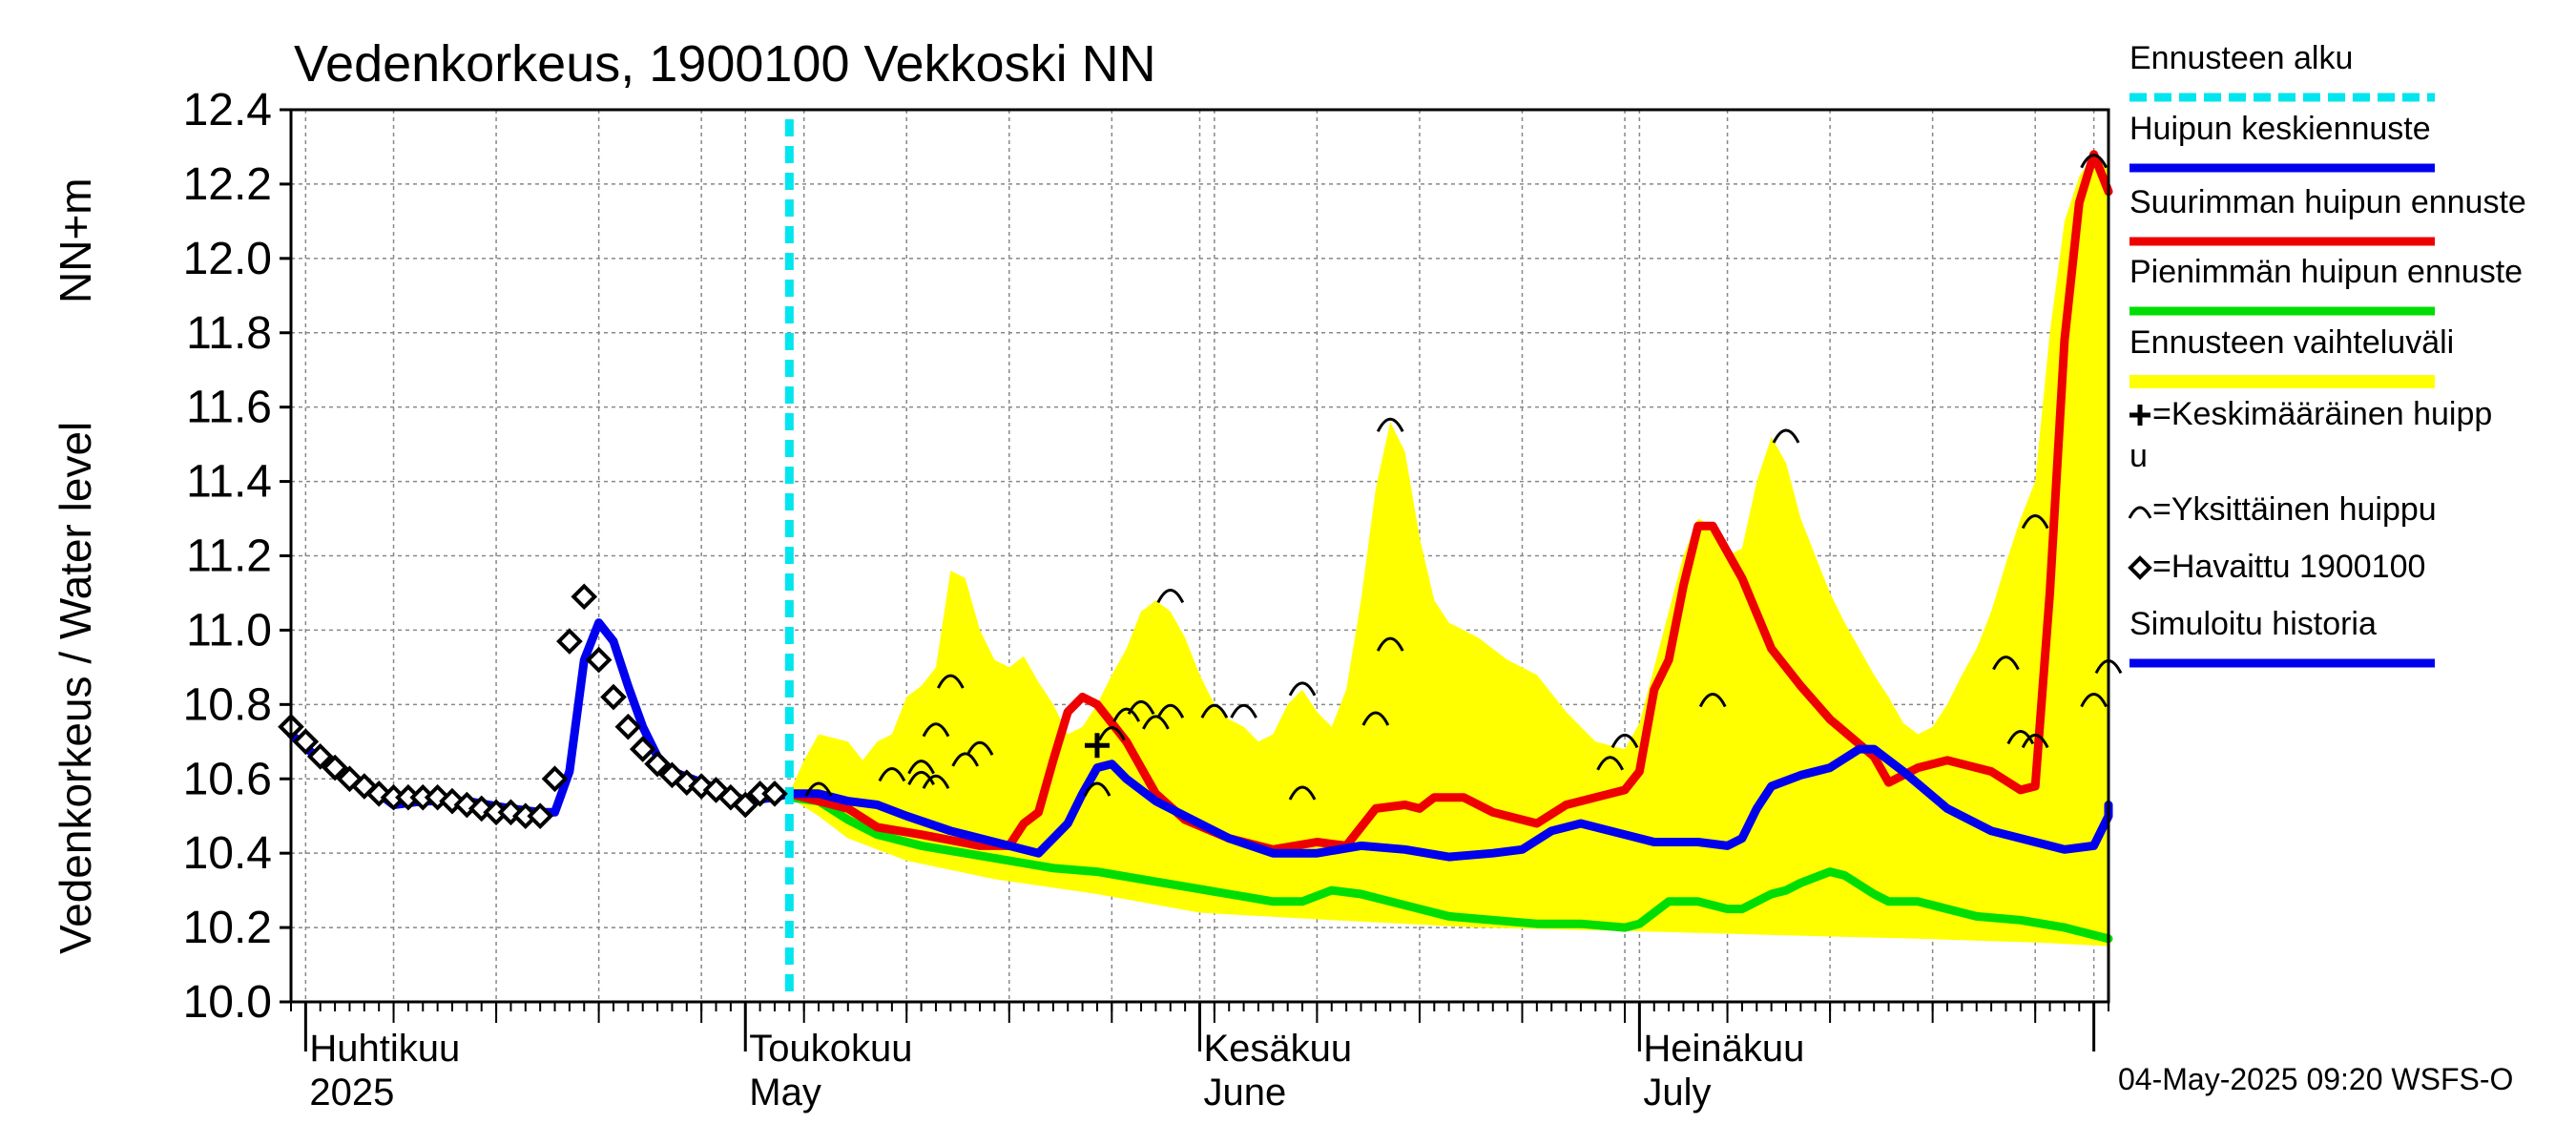 The image size is (2576, 1145). What do you see at coordinates (2140, 512) in the screenshot?
I see `legend-arc-symbol` at bounding box center [2140, 512].